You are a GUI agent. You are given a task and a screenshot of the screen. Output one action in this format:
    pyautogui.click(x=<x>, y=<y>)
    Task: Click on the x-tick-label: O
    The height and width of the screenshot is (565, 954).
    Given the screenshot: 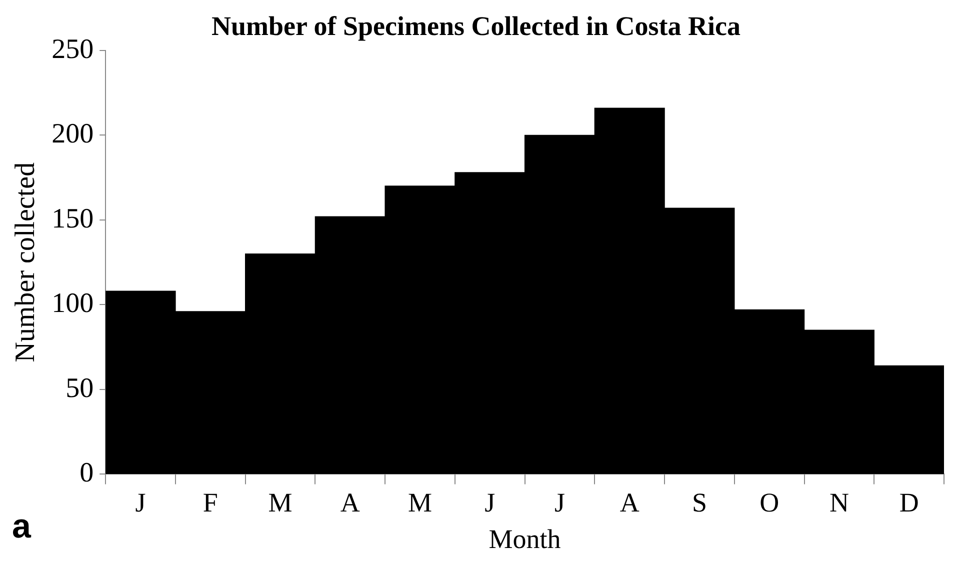 What is the action you would take?
    pyautogui.click(x=770, y=502)
    